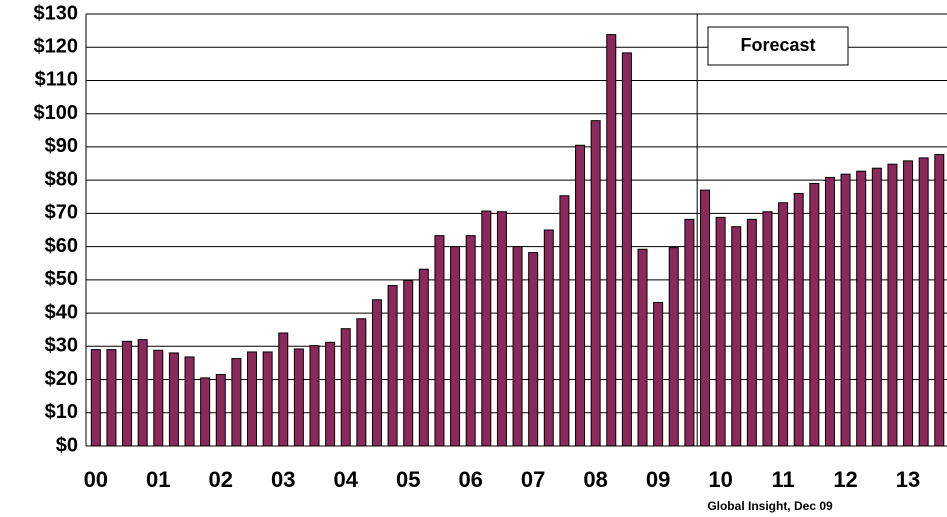  What do you see at coordinates (908, 479) in the screenshot?
I see `x-tick-label: 13` at bounding box center [908, 479].